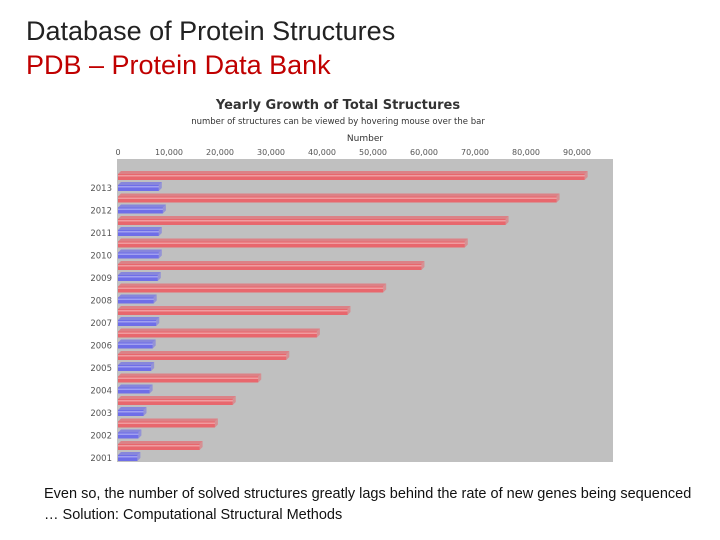 The height and width of the screenshot is (540, 720). What do you see at coordinates (424, 152) in the screenshot?
I see `x-tick-label: 60,000` at bounding box center [424, 152].